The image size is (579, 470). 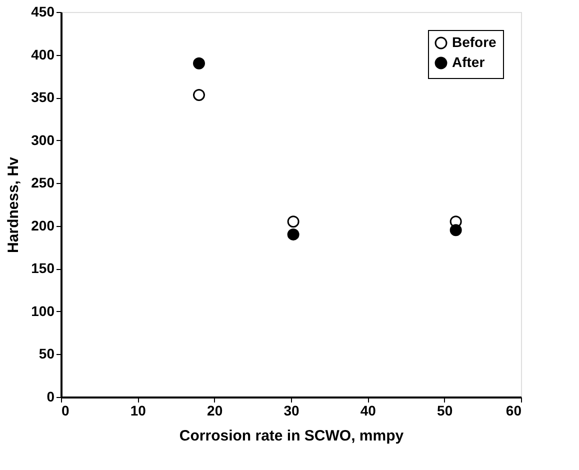 What do you see at coordinates (445, 410) in the screenshot?
I see `x-tick-label: 50` at bounding box center [445, 410].